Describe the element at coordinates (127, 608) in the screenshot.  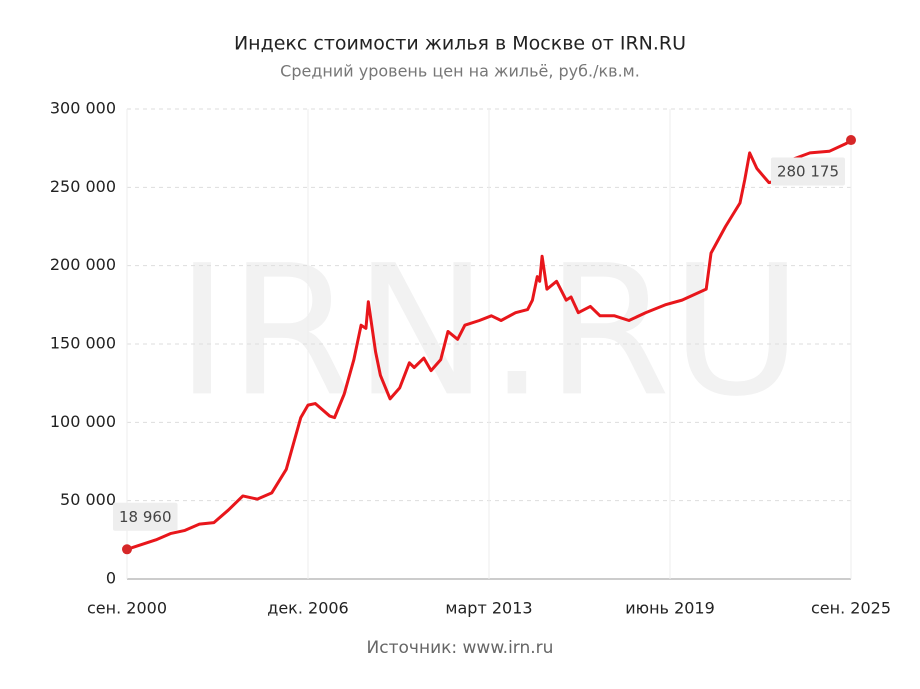
I see `x-tick-label: сен. 2000` at that location.